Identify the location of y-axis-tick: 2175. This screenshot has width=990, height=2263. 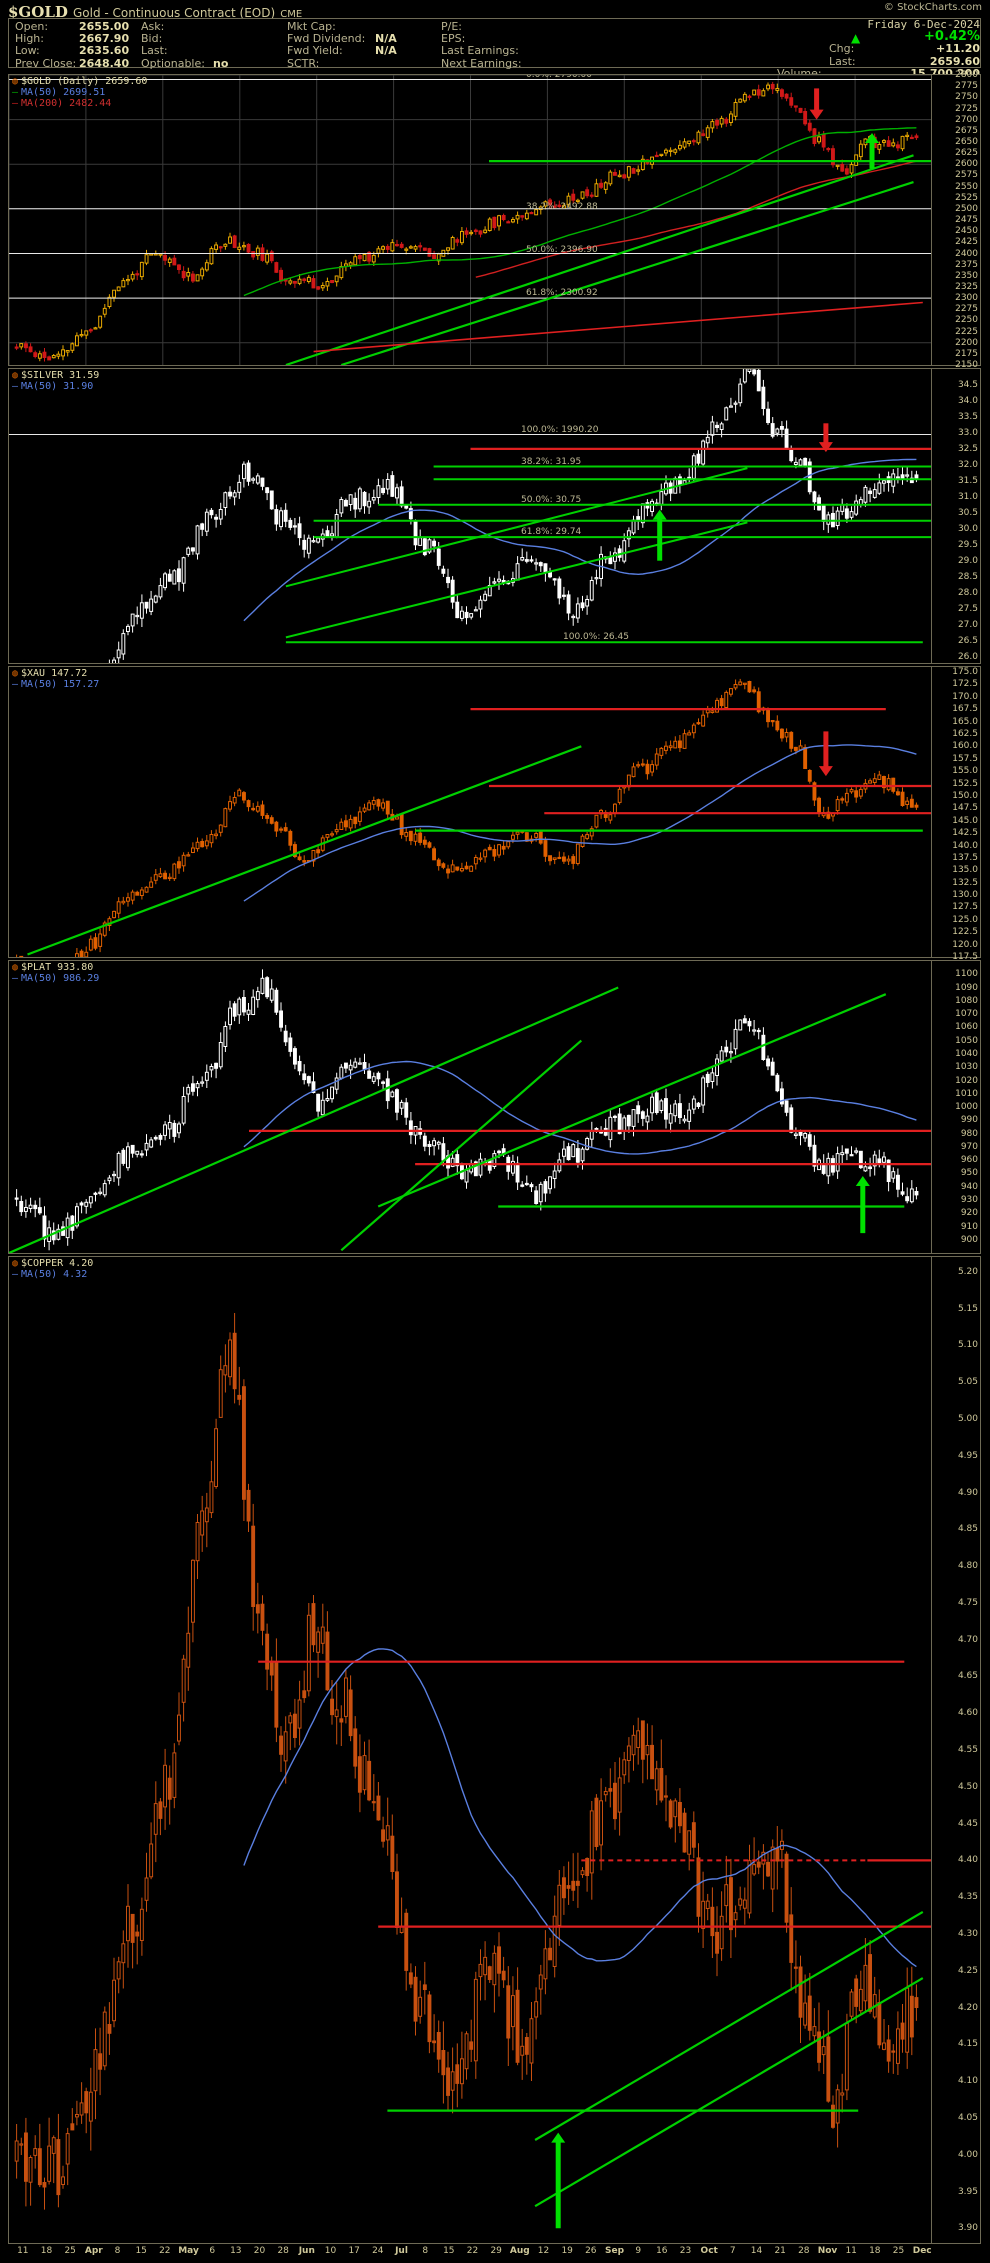
(966, 353).